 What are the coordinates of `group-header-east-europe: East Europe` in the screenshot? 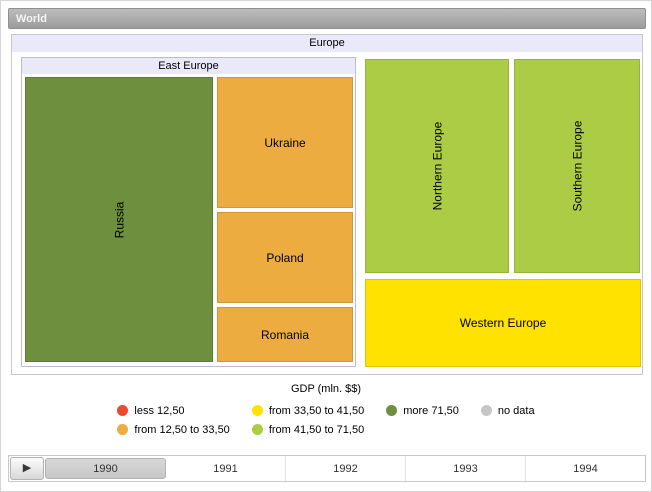 It's located at (188, 66).